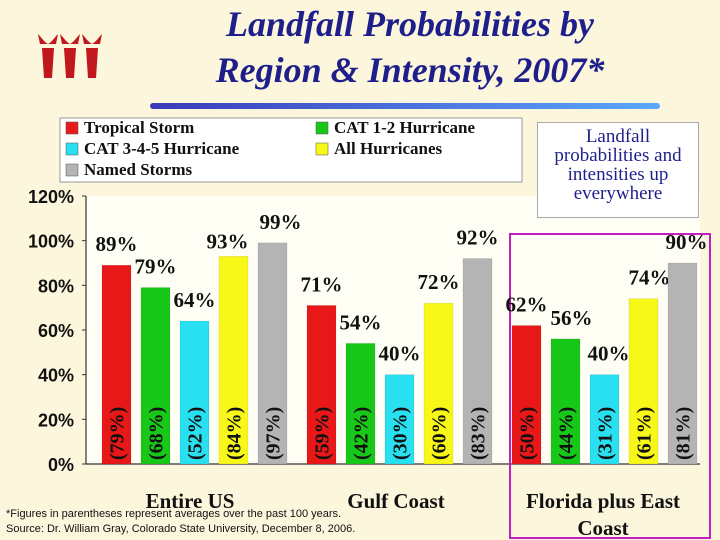  I want to click on y-tick-label: 40%, so click(56, 376).